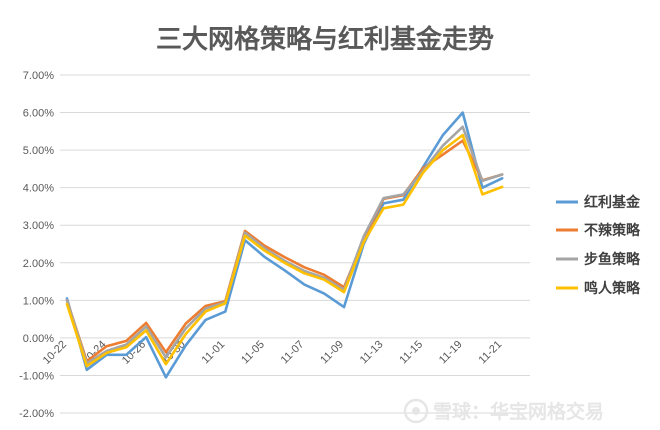 The width and height of the screenshot is (660, 430). What do you see at coordinates (451, 353) in the screenshot?
I see `x-tick-label: 11-19` at bounding box center [451, 353].